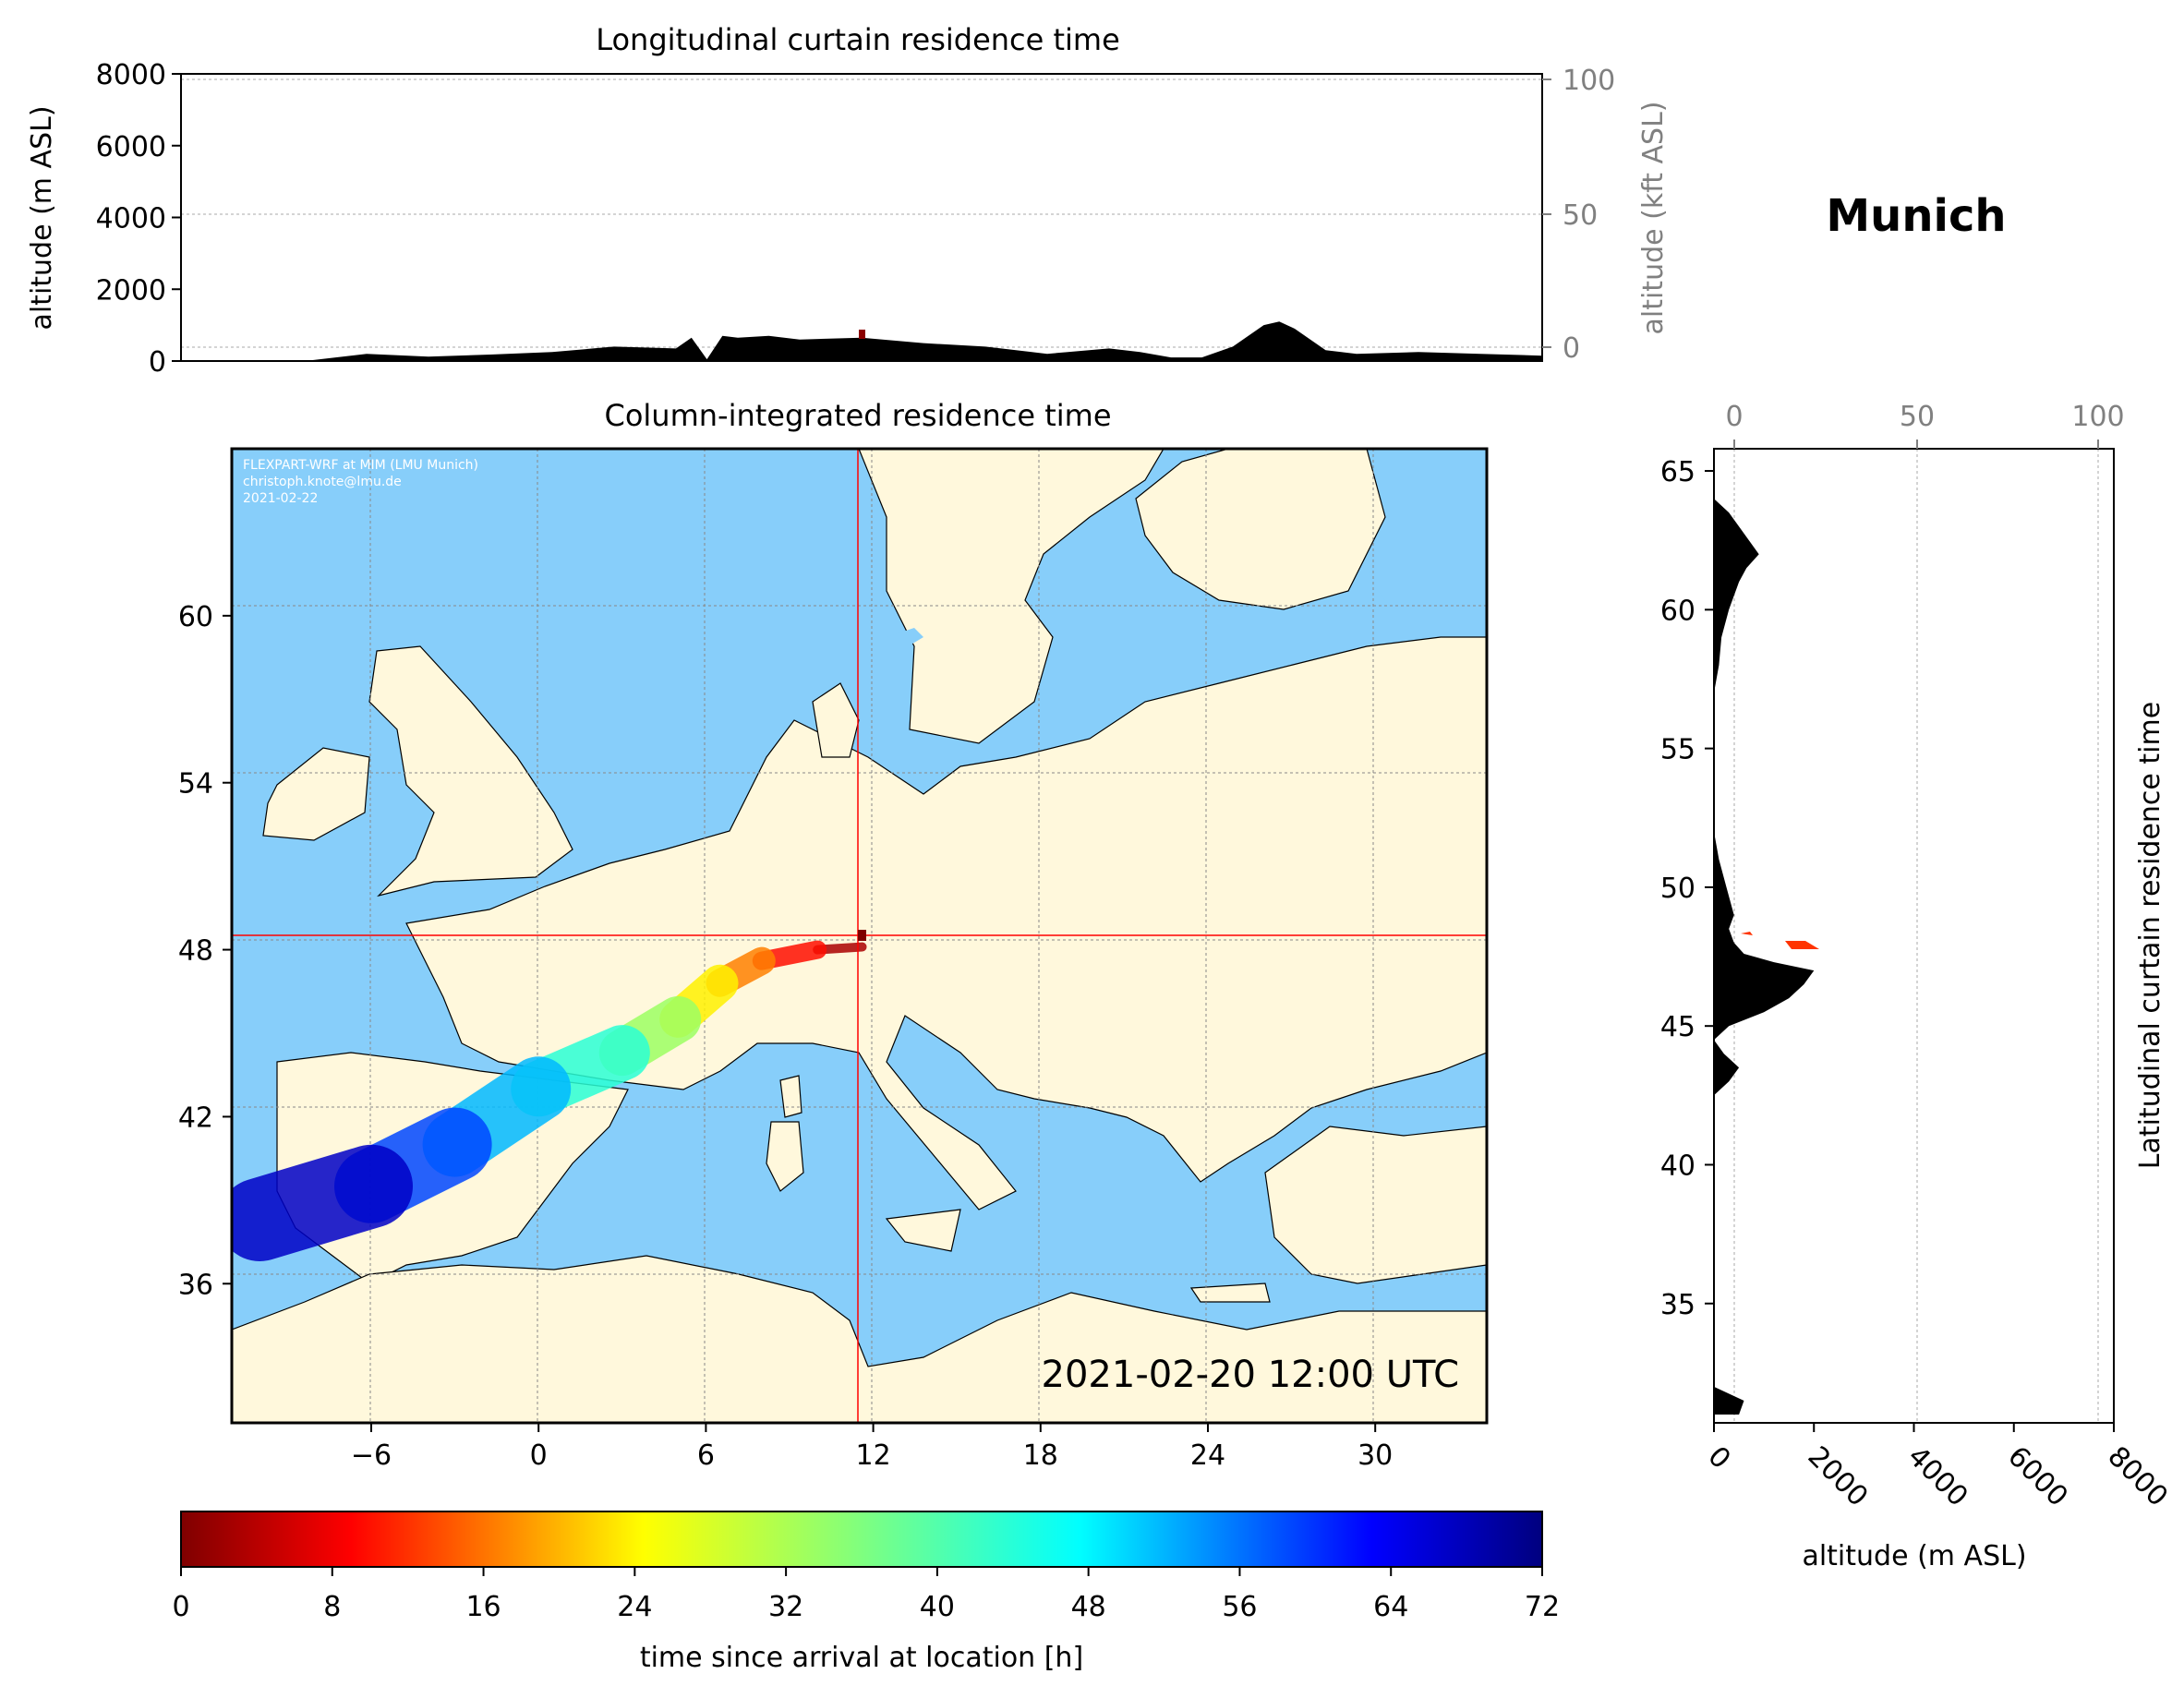 The image size is (2184, 1698). What do you see at coordinates (1718, 1457) in the screenshot?
I see `lat-xtick-label: 0` at bounding box center [1718, 1457].